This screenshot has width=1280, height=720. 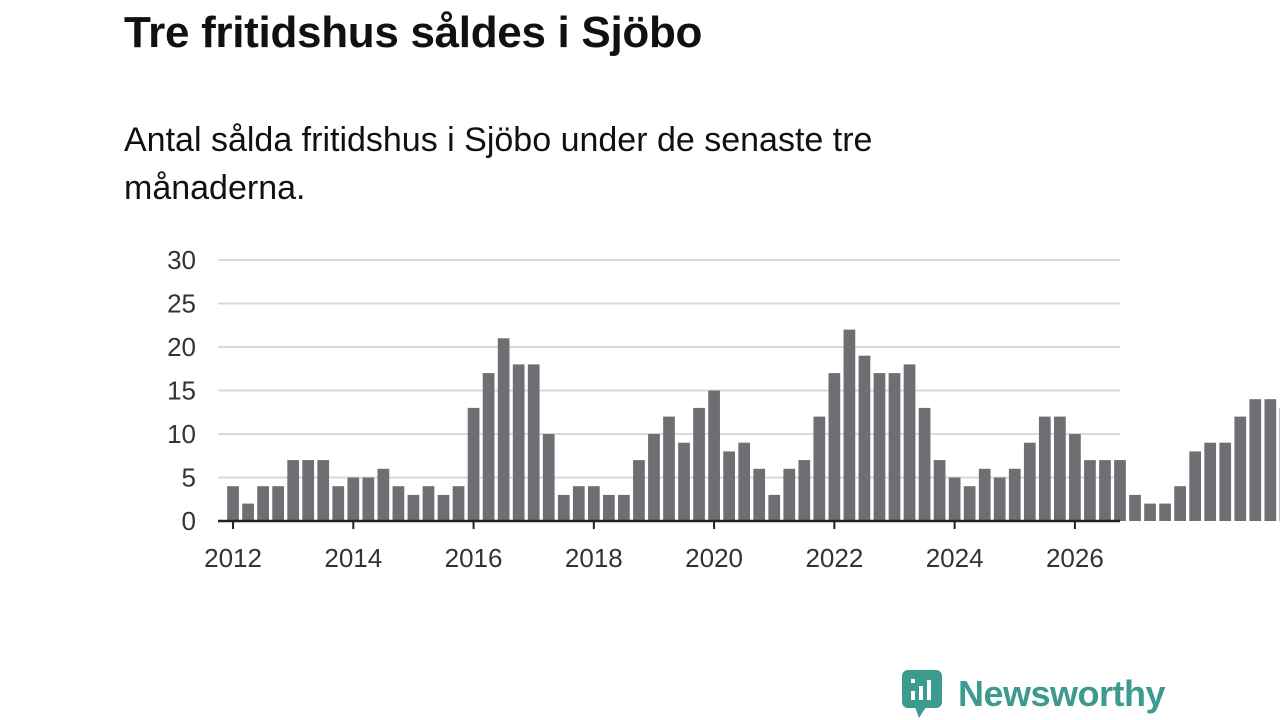 What do you see at coordinates (1062, 693) in the screenshot?
I see `newsworthy-wordmark: Newsworthy` at bounding box center [1062, 693].